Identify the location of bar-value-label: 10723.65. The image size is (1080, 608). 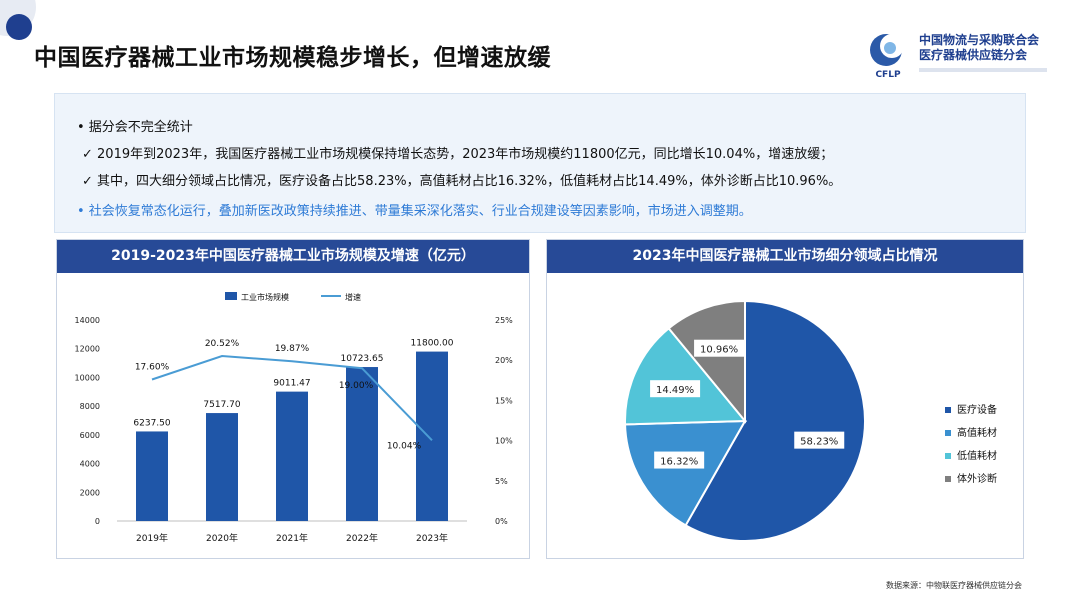
(362, 359).